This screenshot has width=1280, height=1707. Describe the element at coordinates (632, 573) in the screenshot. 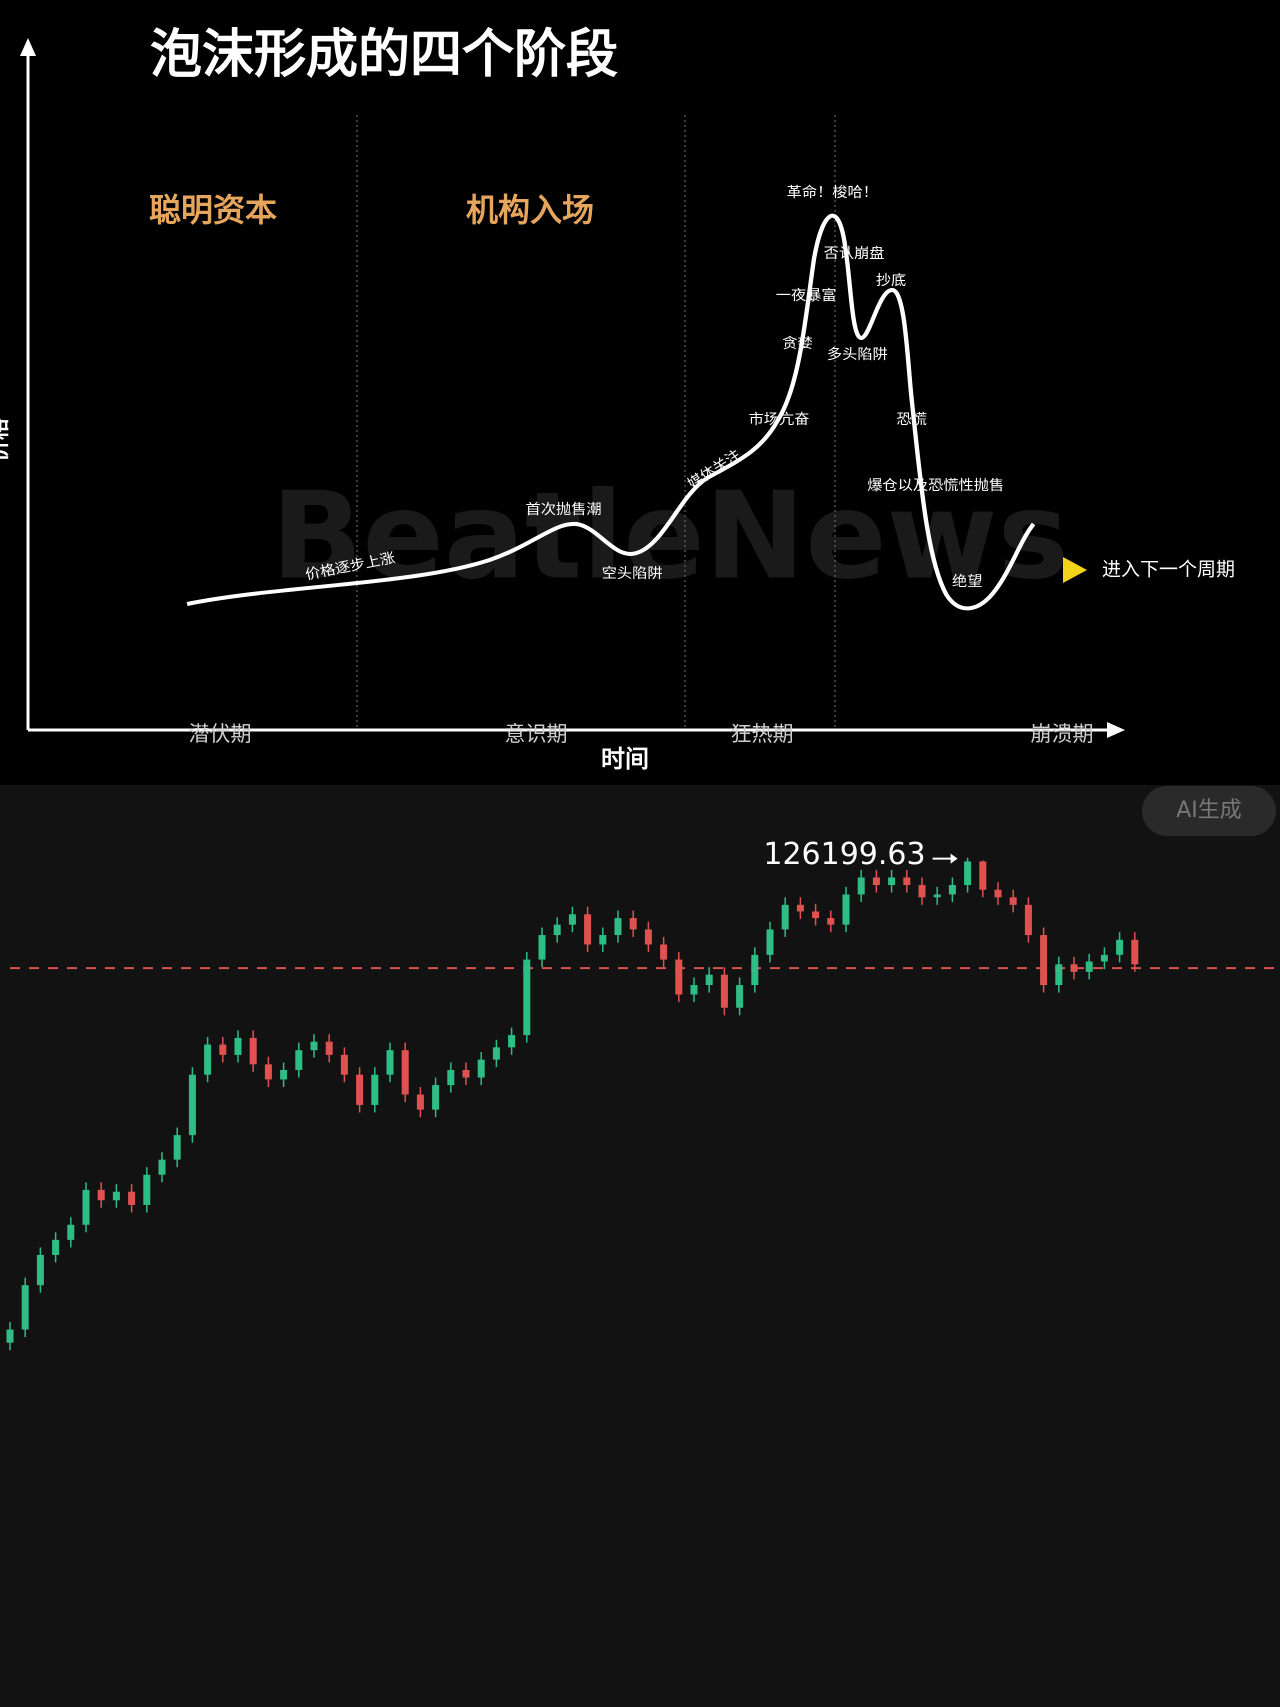

I see `annotation: 空头陷阱` at that location.